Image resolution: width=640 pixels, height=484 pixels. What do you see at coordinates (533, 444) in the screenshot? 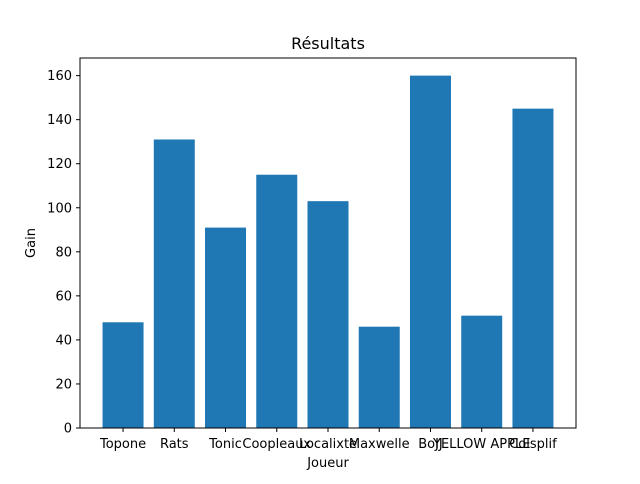
I see `x-tick-label: Colsplif` at bounding box center [533, 444].